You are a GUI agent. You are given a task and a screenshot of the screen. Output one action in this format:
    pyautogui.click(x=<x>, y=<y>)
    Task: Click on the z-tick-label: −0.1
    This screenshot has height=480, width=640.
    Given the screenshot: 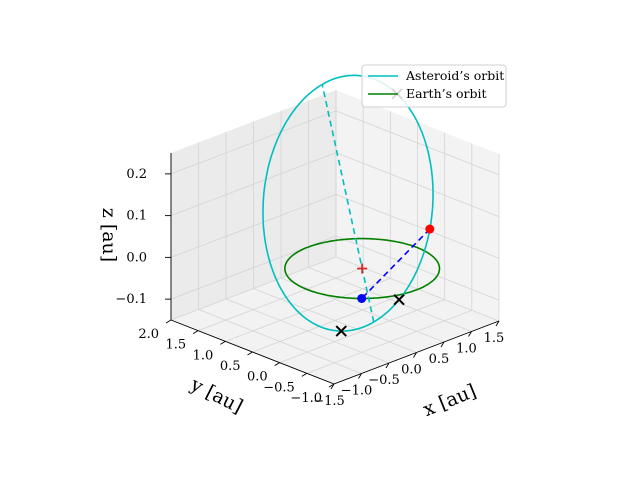 What is the action you would take?
    pyautogui.click(x=131, y=299)
    